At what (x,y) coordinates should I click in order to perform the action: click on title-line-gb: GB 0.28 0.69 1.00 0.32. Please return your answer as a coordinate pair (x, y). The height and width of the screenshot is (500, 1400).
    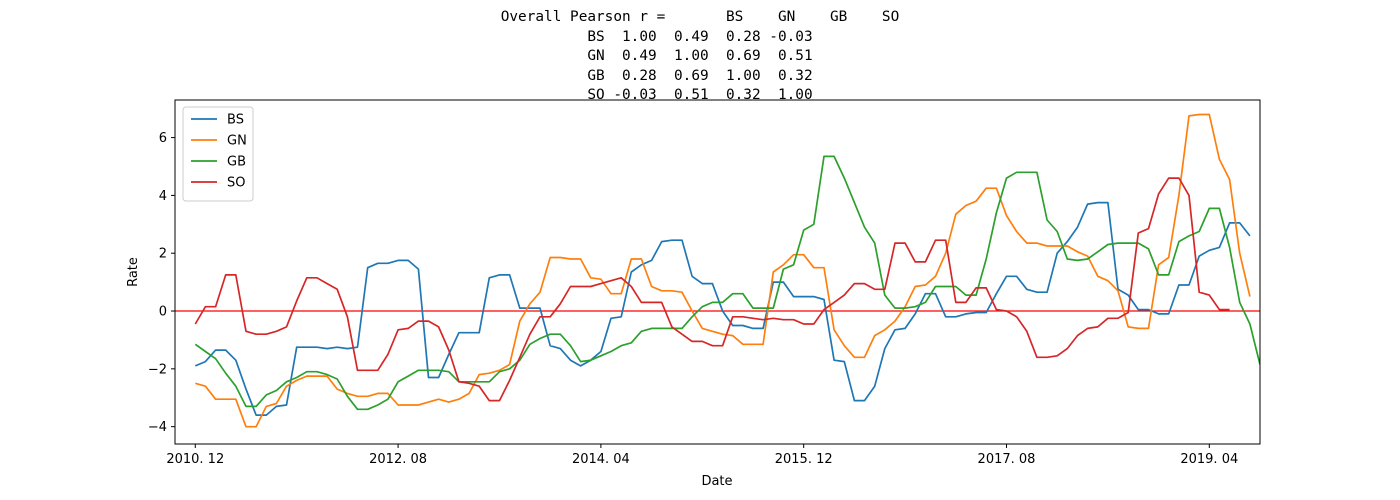
    Looking at the image, I should click on (700, 75).